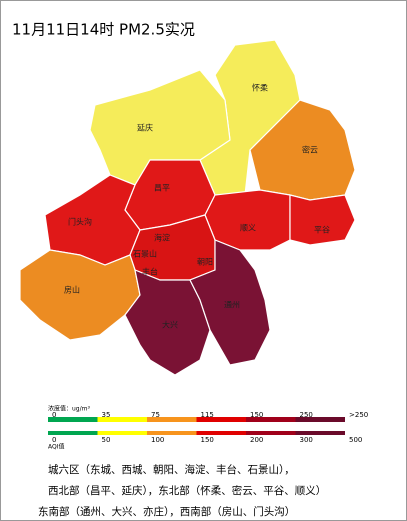 The height and width of the screenshot is (521, 407). Describe the element at coordinates (103, 30) in the screenshot. I see `title: 11月11日14时 PM2.5实况` at that location.